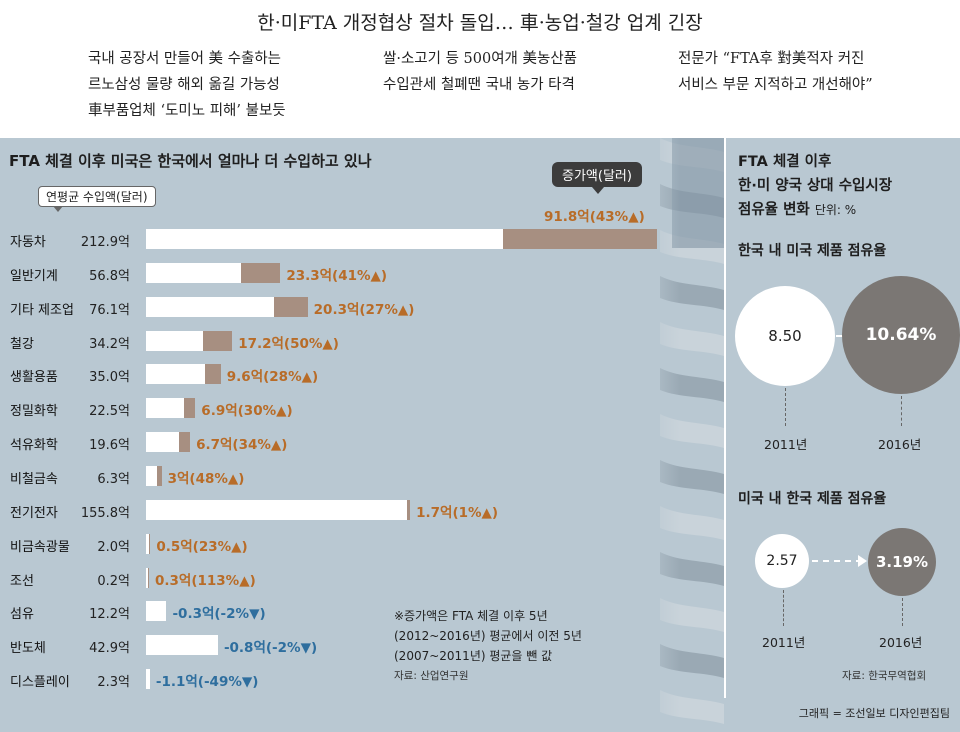 Image resolution: width=960 pixels, height=732 pixels. What do you see at coordinates (34, 513) in the screenshot?
I see `bar-category-label: 전기전자` at bounding box center [34, 513].